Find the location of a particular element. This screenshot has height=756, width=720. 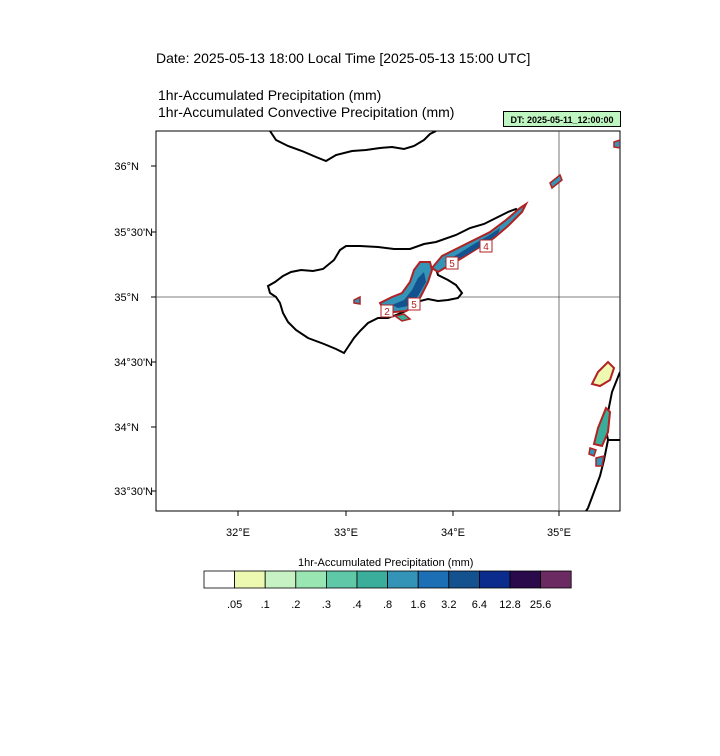

contour-label-3: 2 is located at coordinates (387, 312).